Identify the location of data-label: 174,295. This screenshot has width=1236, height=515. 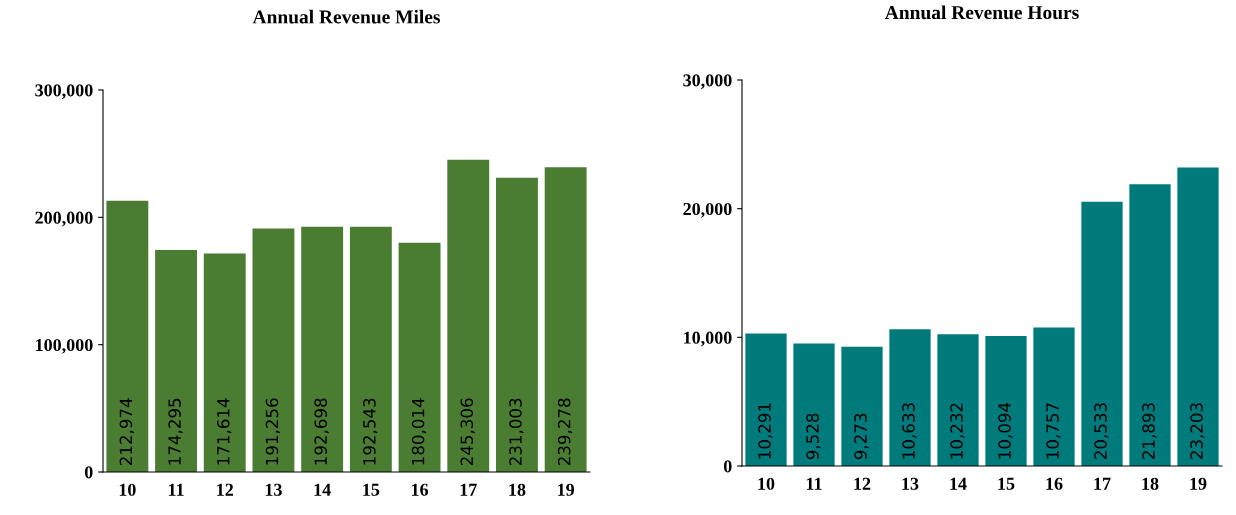
(175, 431).